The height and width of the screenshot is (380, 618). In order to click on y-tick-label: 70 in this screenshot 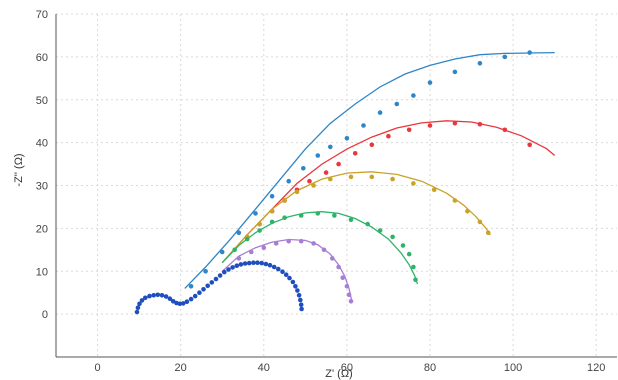, I will do `click(42, 15)`.